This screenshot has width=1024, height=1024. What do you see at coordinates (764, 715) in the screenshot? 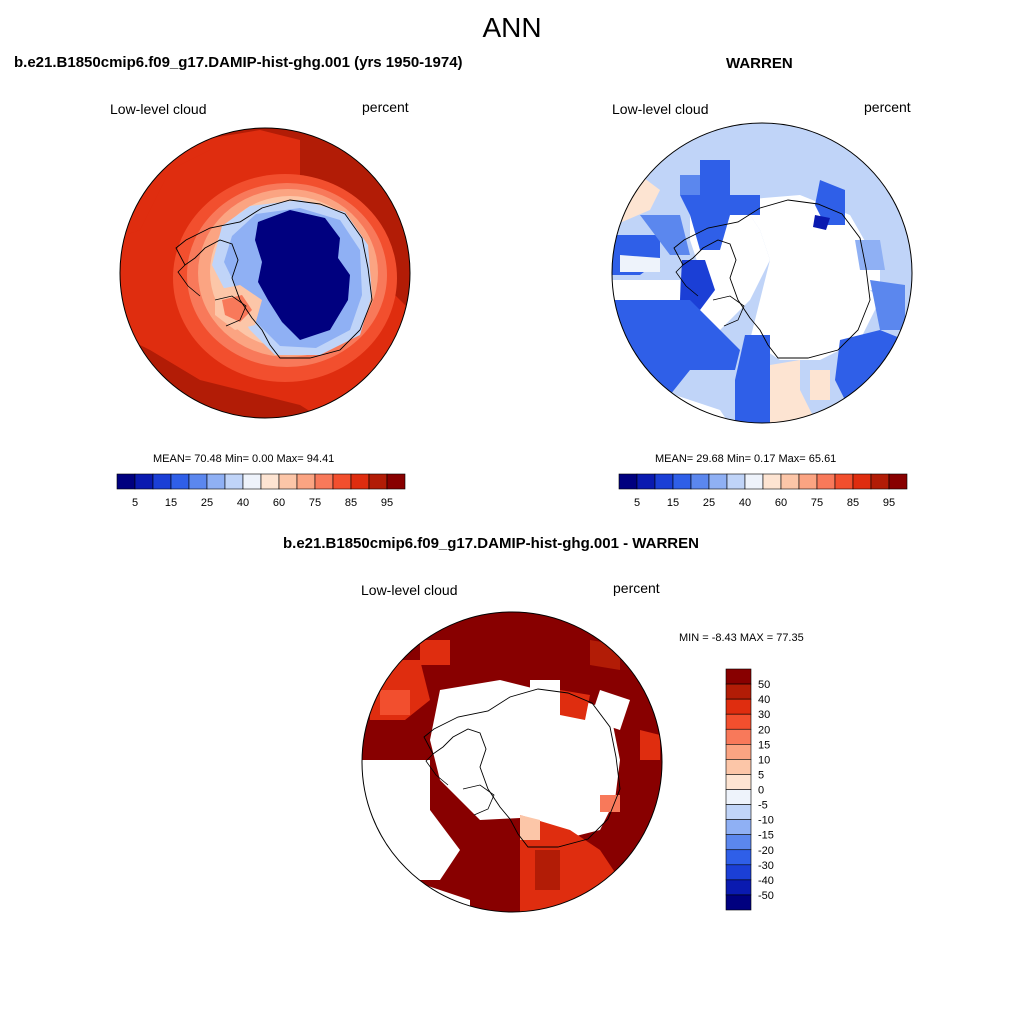
I see `colorbar-tick-label: 30` at bounding box center [764, 715].